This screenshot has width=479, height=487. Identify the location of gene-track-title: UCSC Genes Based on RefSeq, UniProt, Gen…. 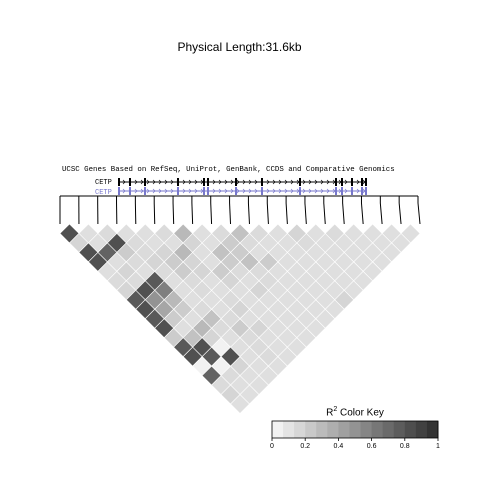
(228, 170).